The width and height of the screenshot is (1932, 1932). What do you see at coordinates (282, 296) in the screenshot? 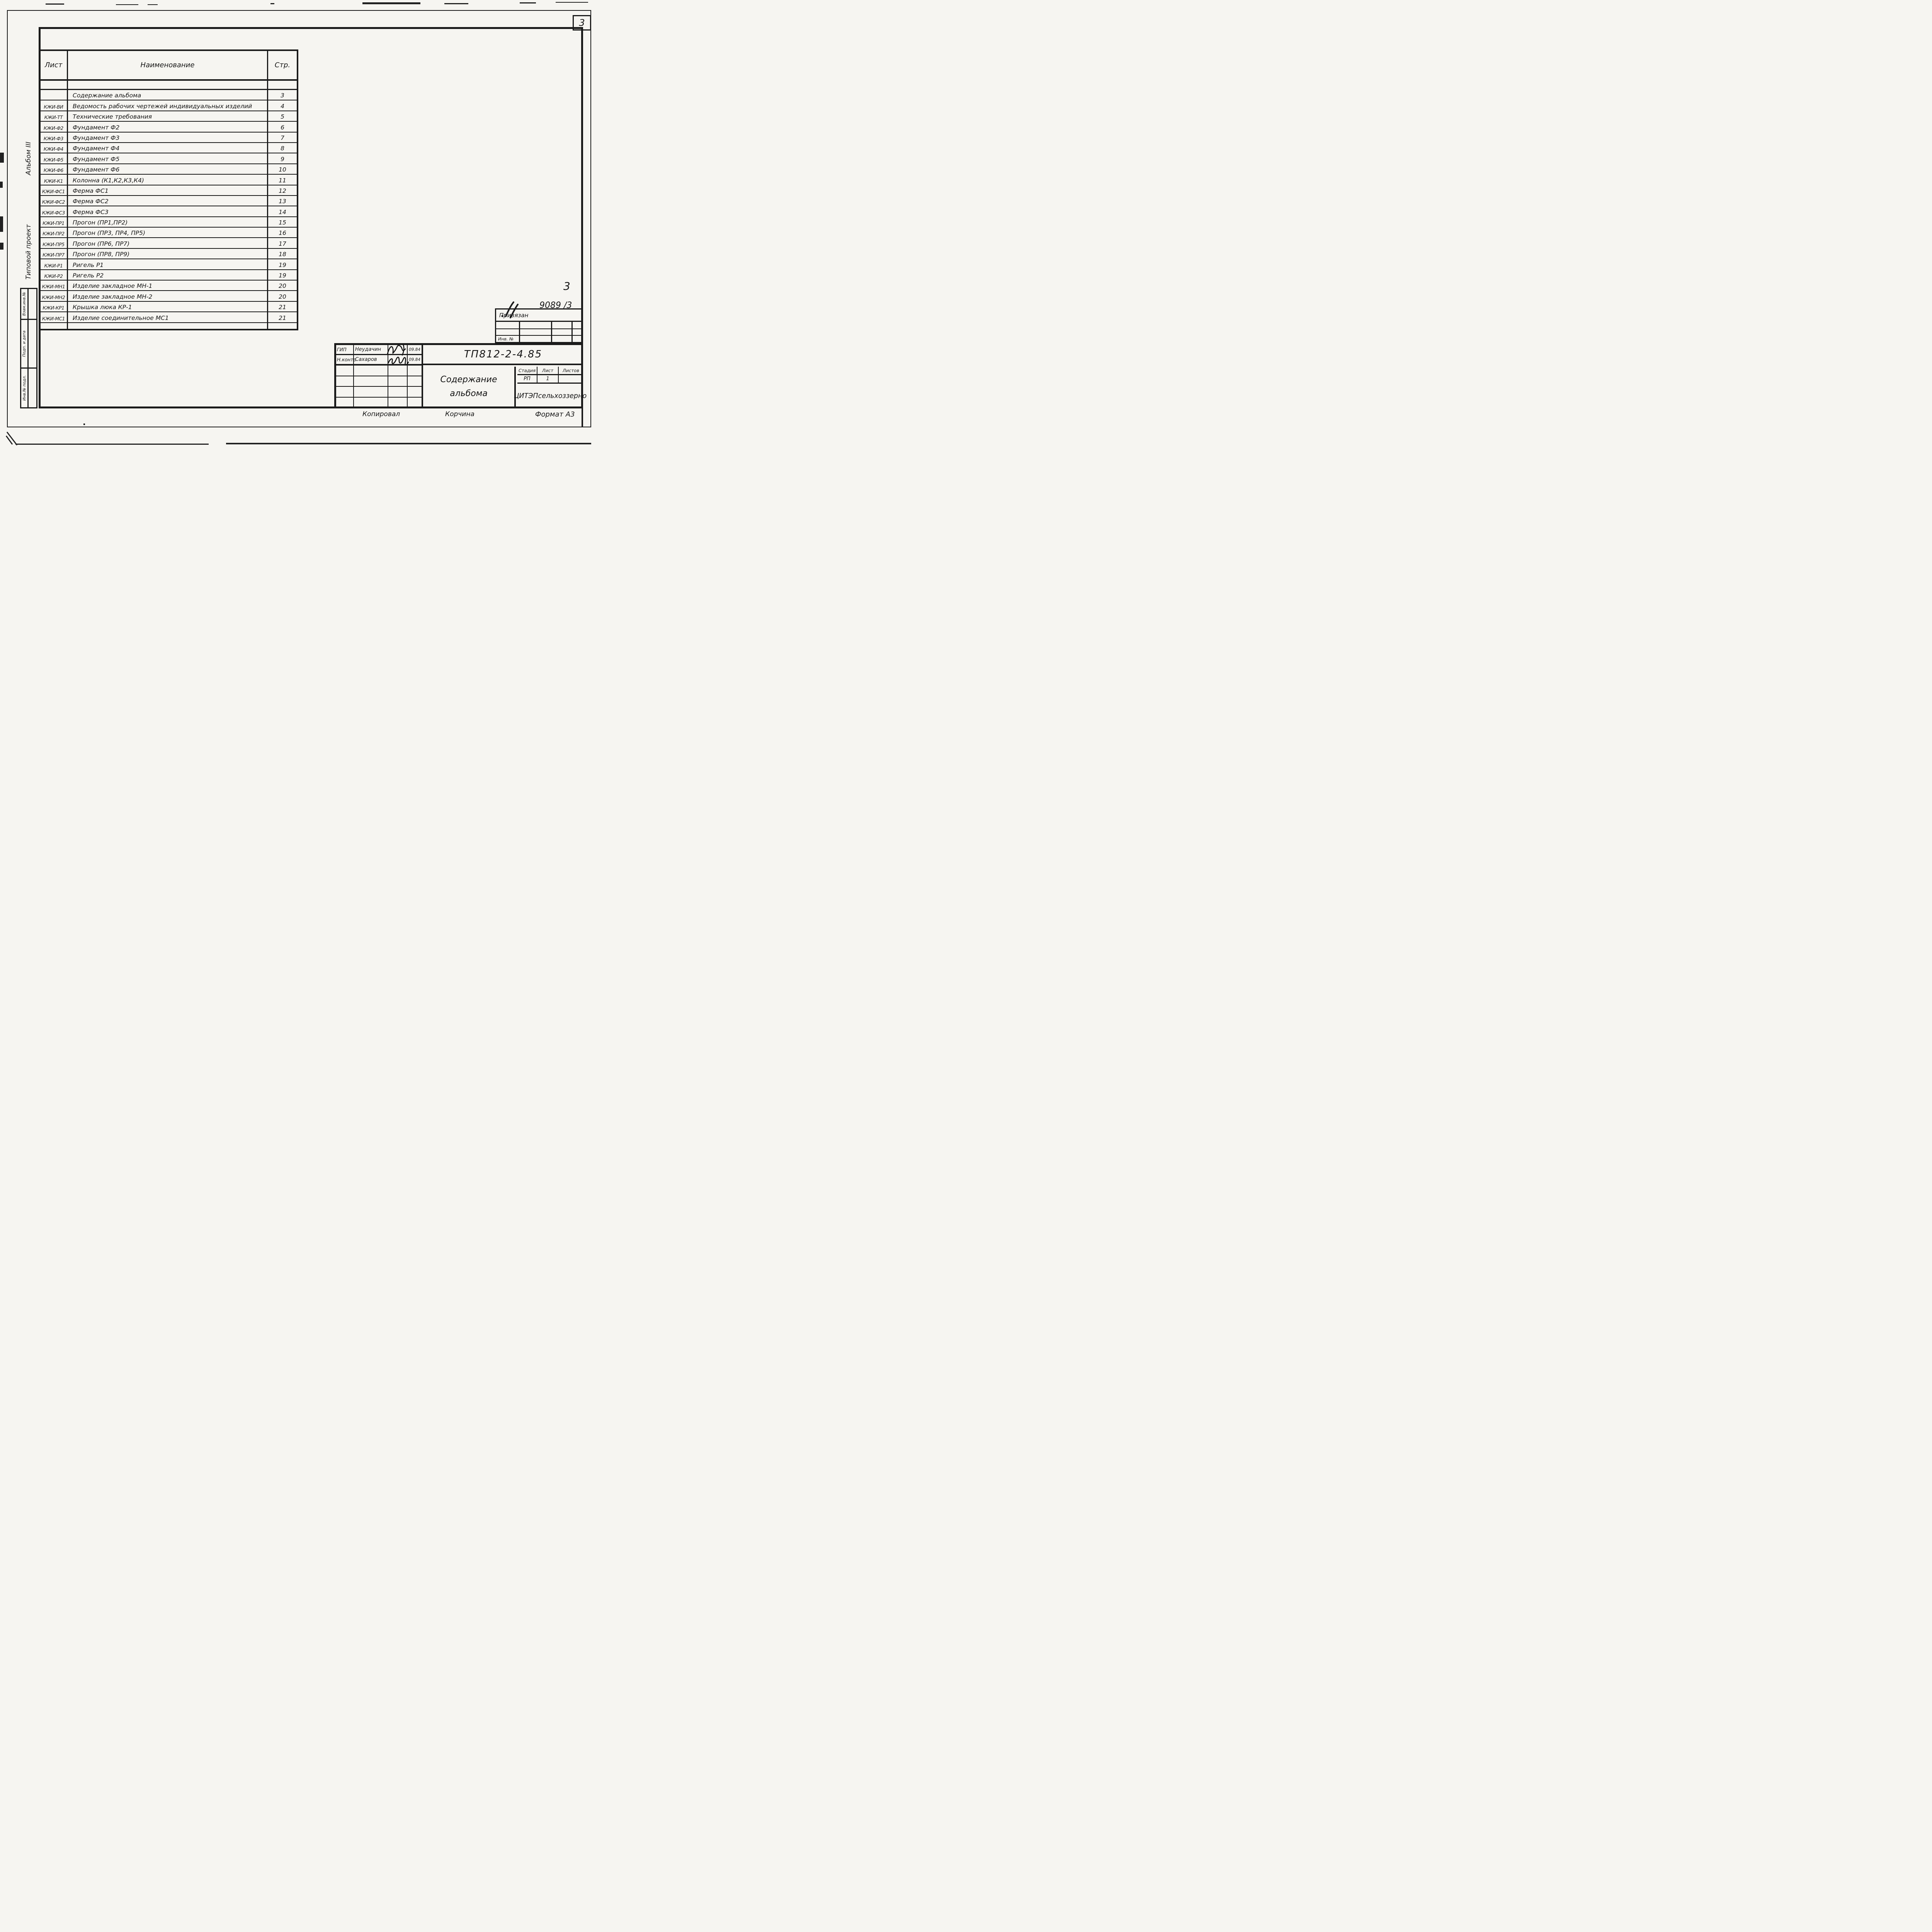
I see `row-page-number: 20` at bounding box center [282, 296].